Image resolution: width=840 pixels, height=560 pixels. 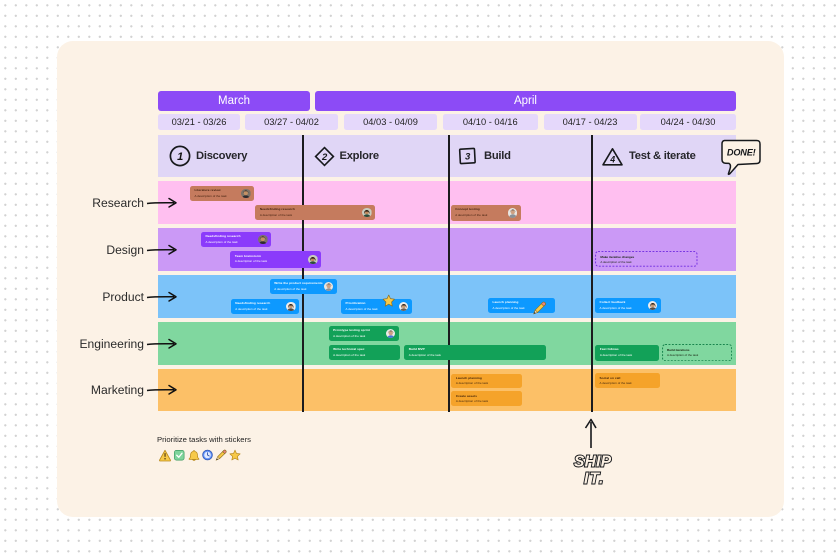 What do you see at coordinates (324, 157) in the screenshot?
I see `svg-text: 2` at bounding box center [324, 157].